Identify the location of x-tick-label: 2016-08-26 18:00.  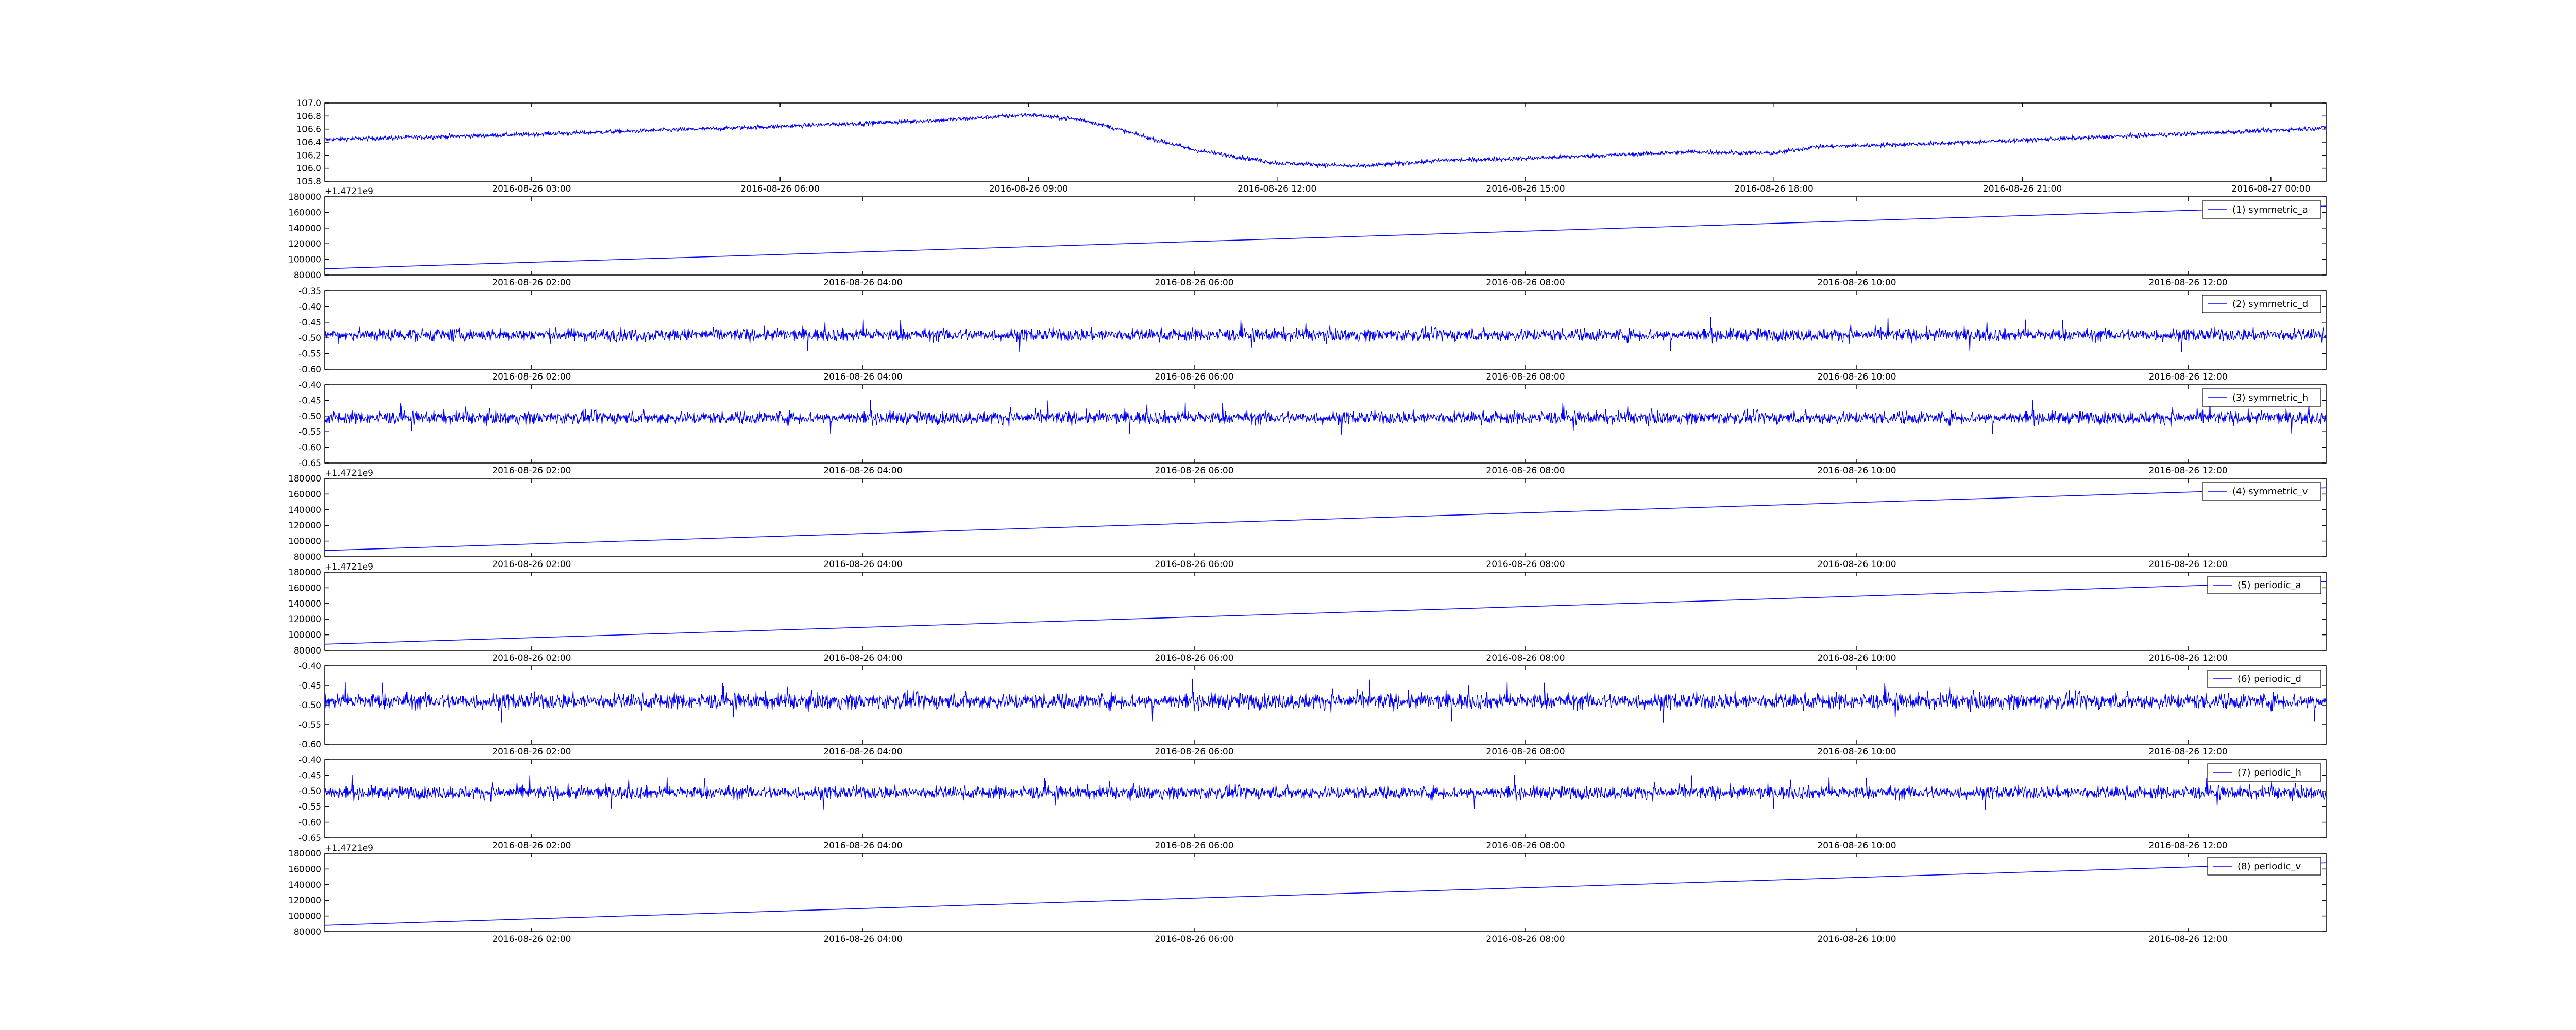
(1774, 189).